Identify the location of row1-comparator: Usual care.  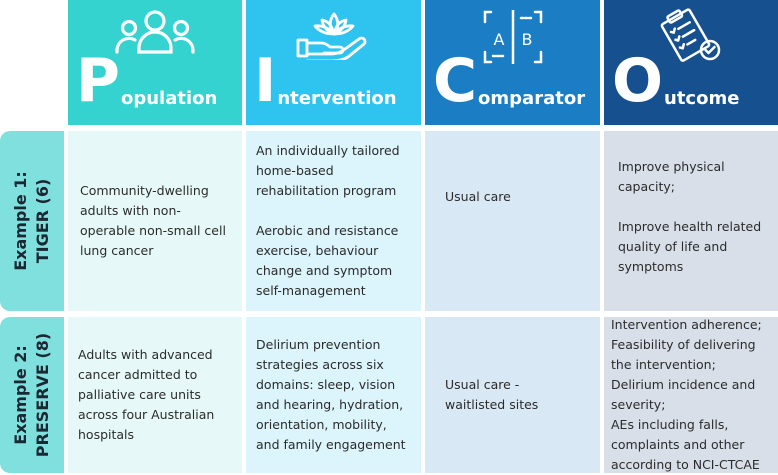
(512, 221).